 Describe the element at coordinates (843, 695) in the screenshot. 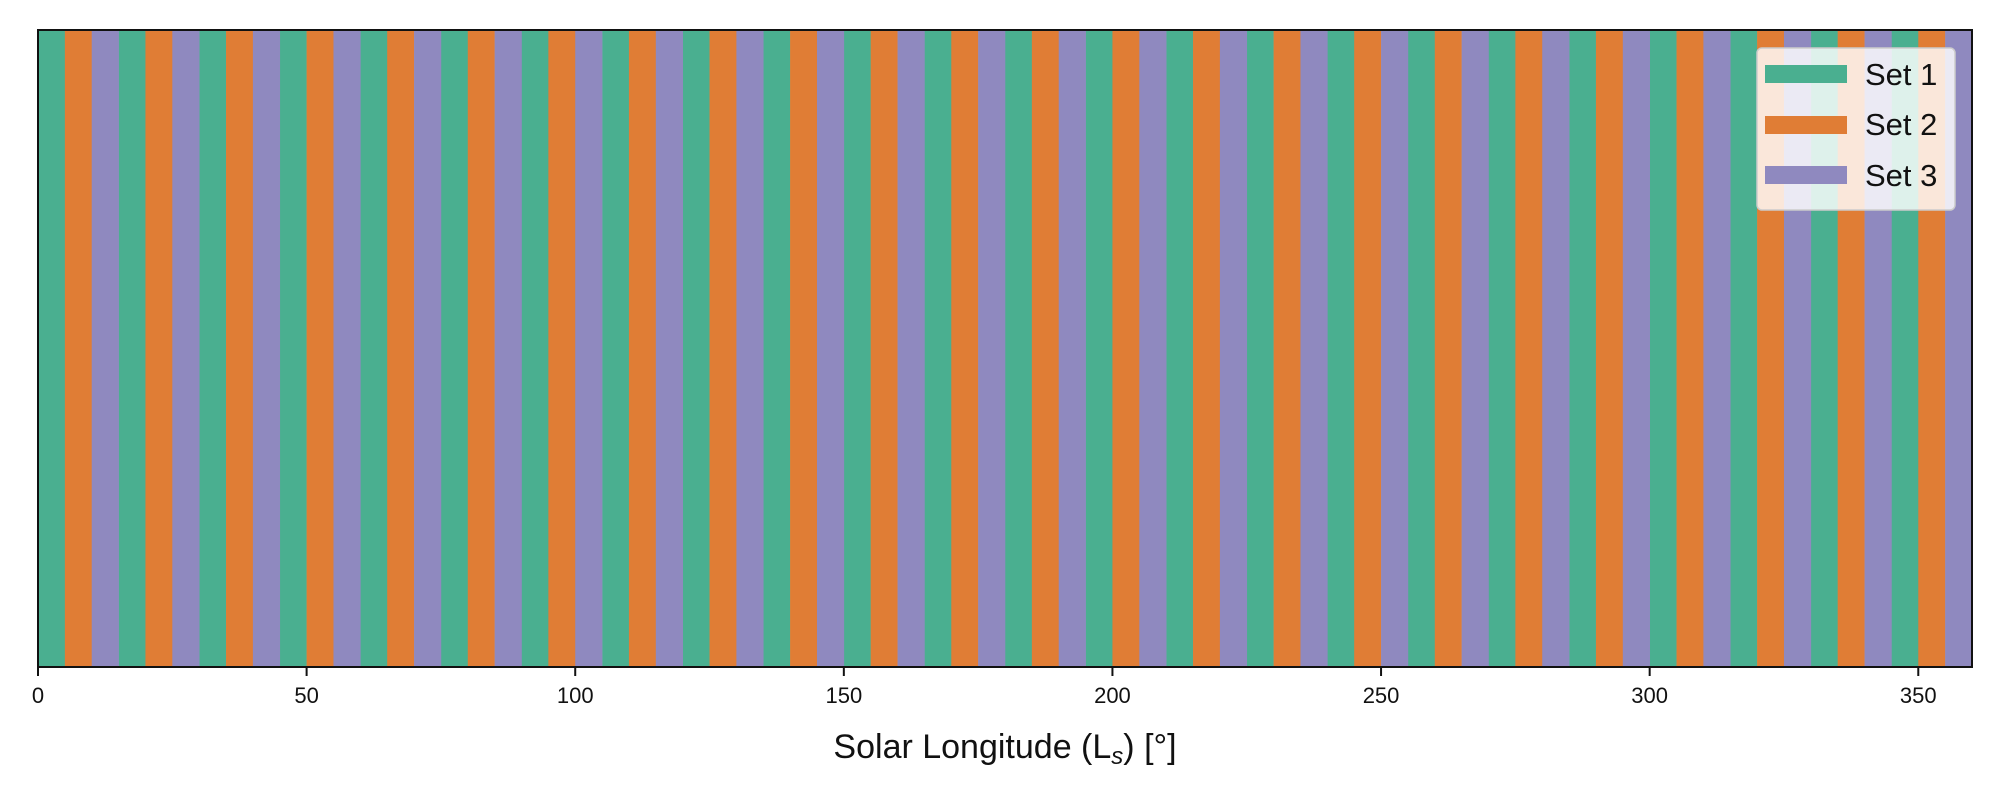

I see `x-tick-label-150: 150` at that location.